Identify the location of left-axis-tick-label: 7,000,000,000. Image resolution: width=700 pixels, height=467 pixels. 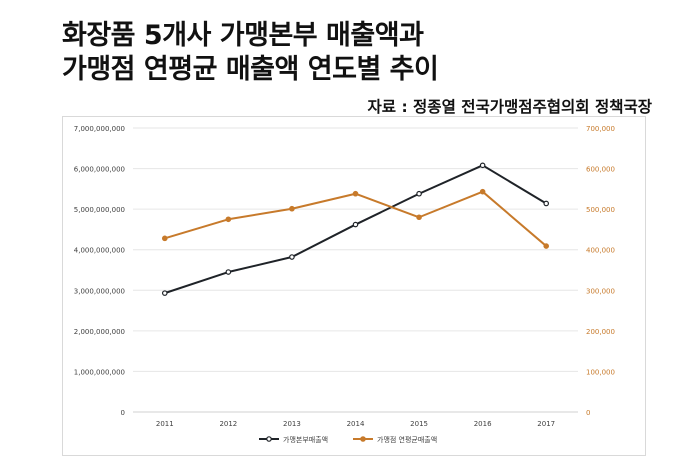
(99, 129).